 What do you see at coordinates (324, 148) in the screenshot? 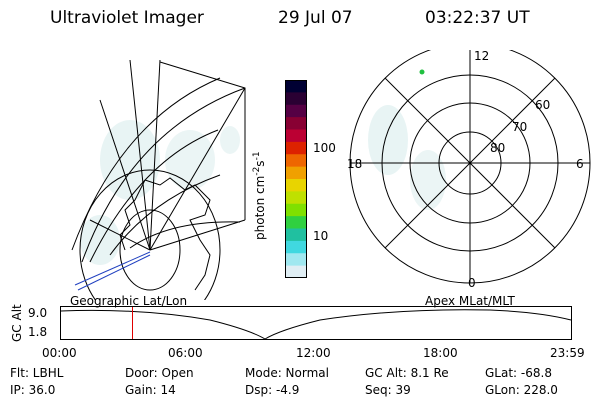
I see `colorbar-tick-100: 100` at bounding box center [324, 148].